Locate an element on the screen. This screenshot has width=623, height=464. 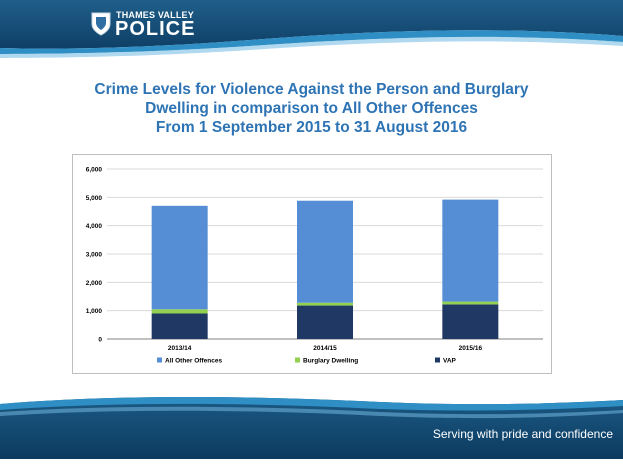
police-logo: THAMES VALLEY POLICE is located at coordinates (150, 26).